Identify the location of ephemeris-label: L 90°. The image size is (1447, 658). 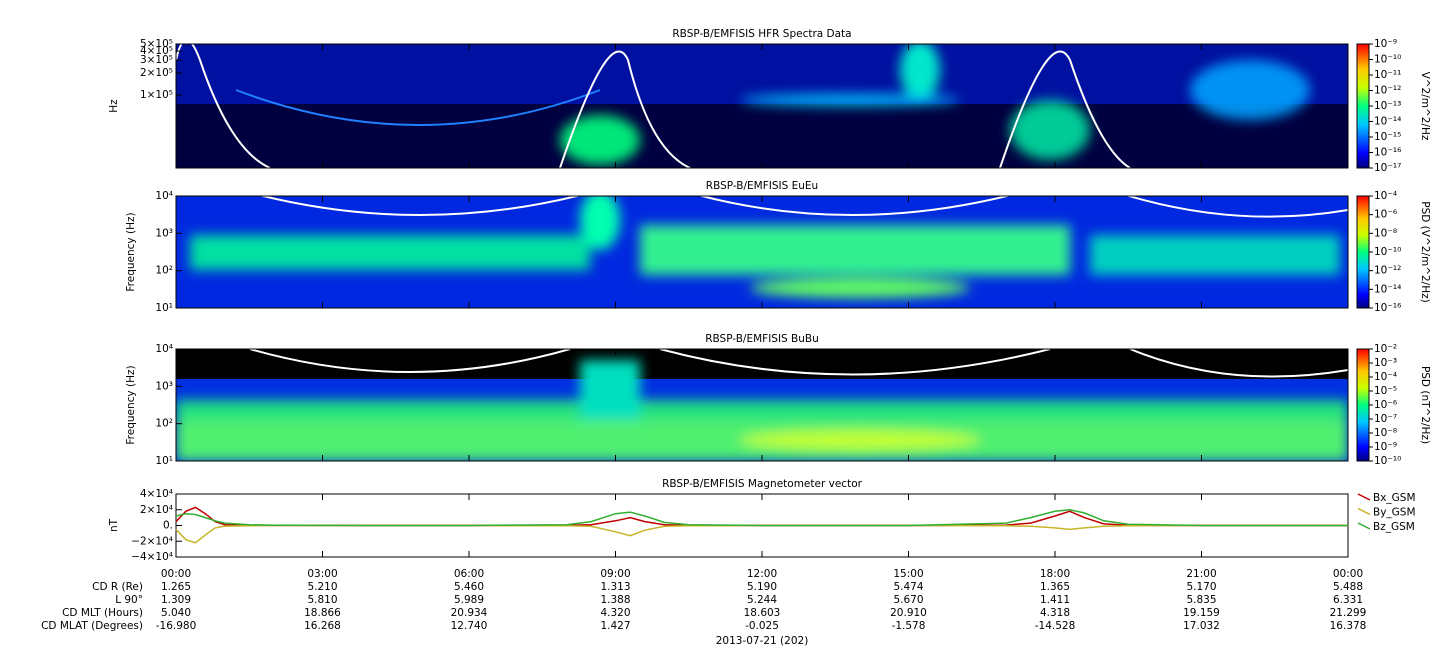
(129, 600).